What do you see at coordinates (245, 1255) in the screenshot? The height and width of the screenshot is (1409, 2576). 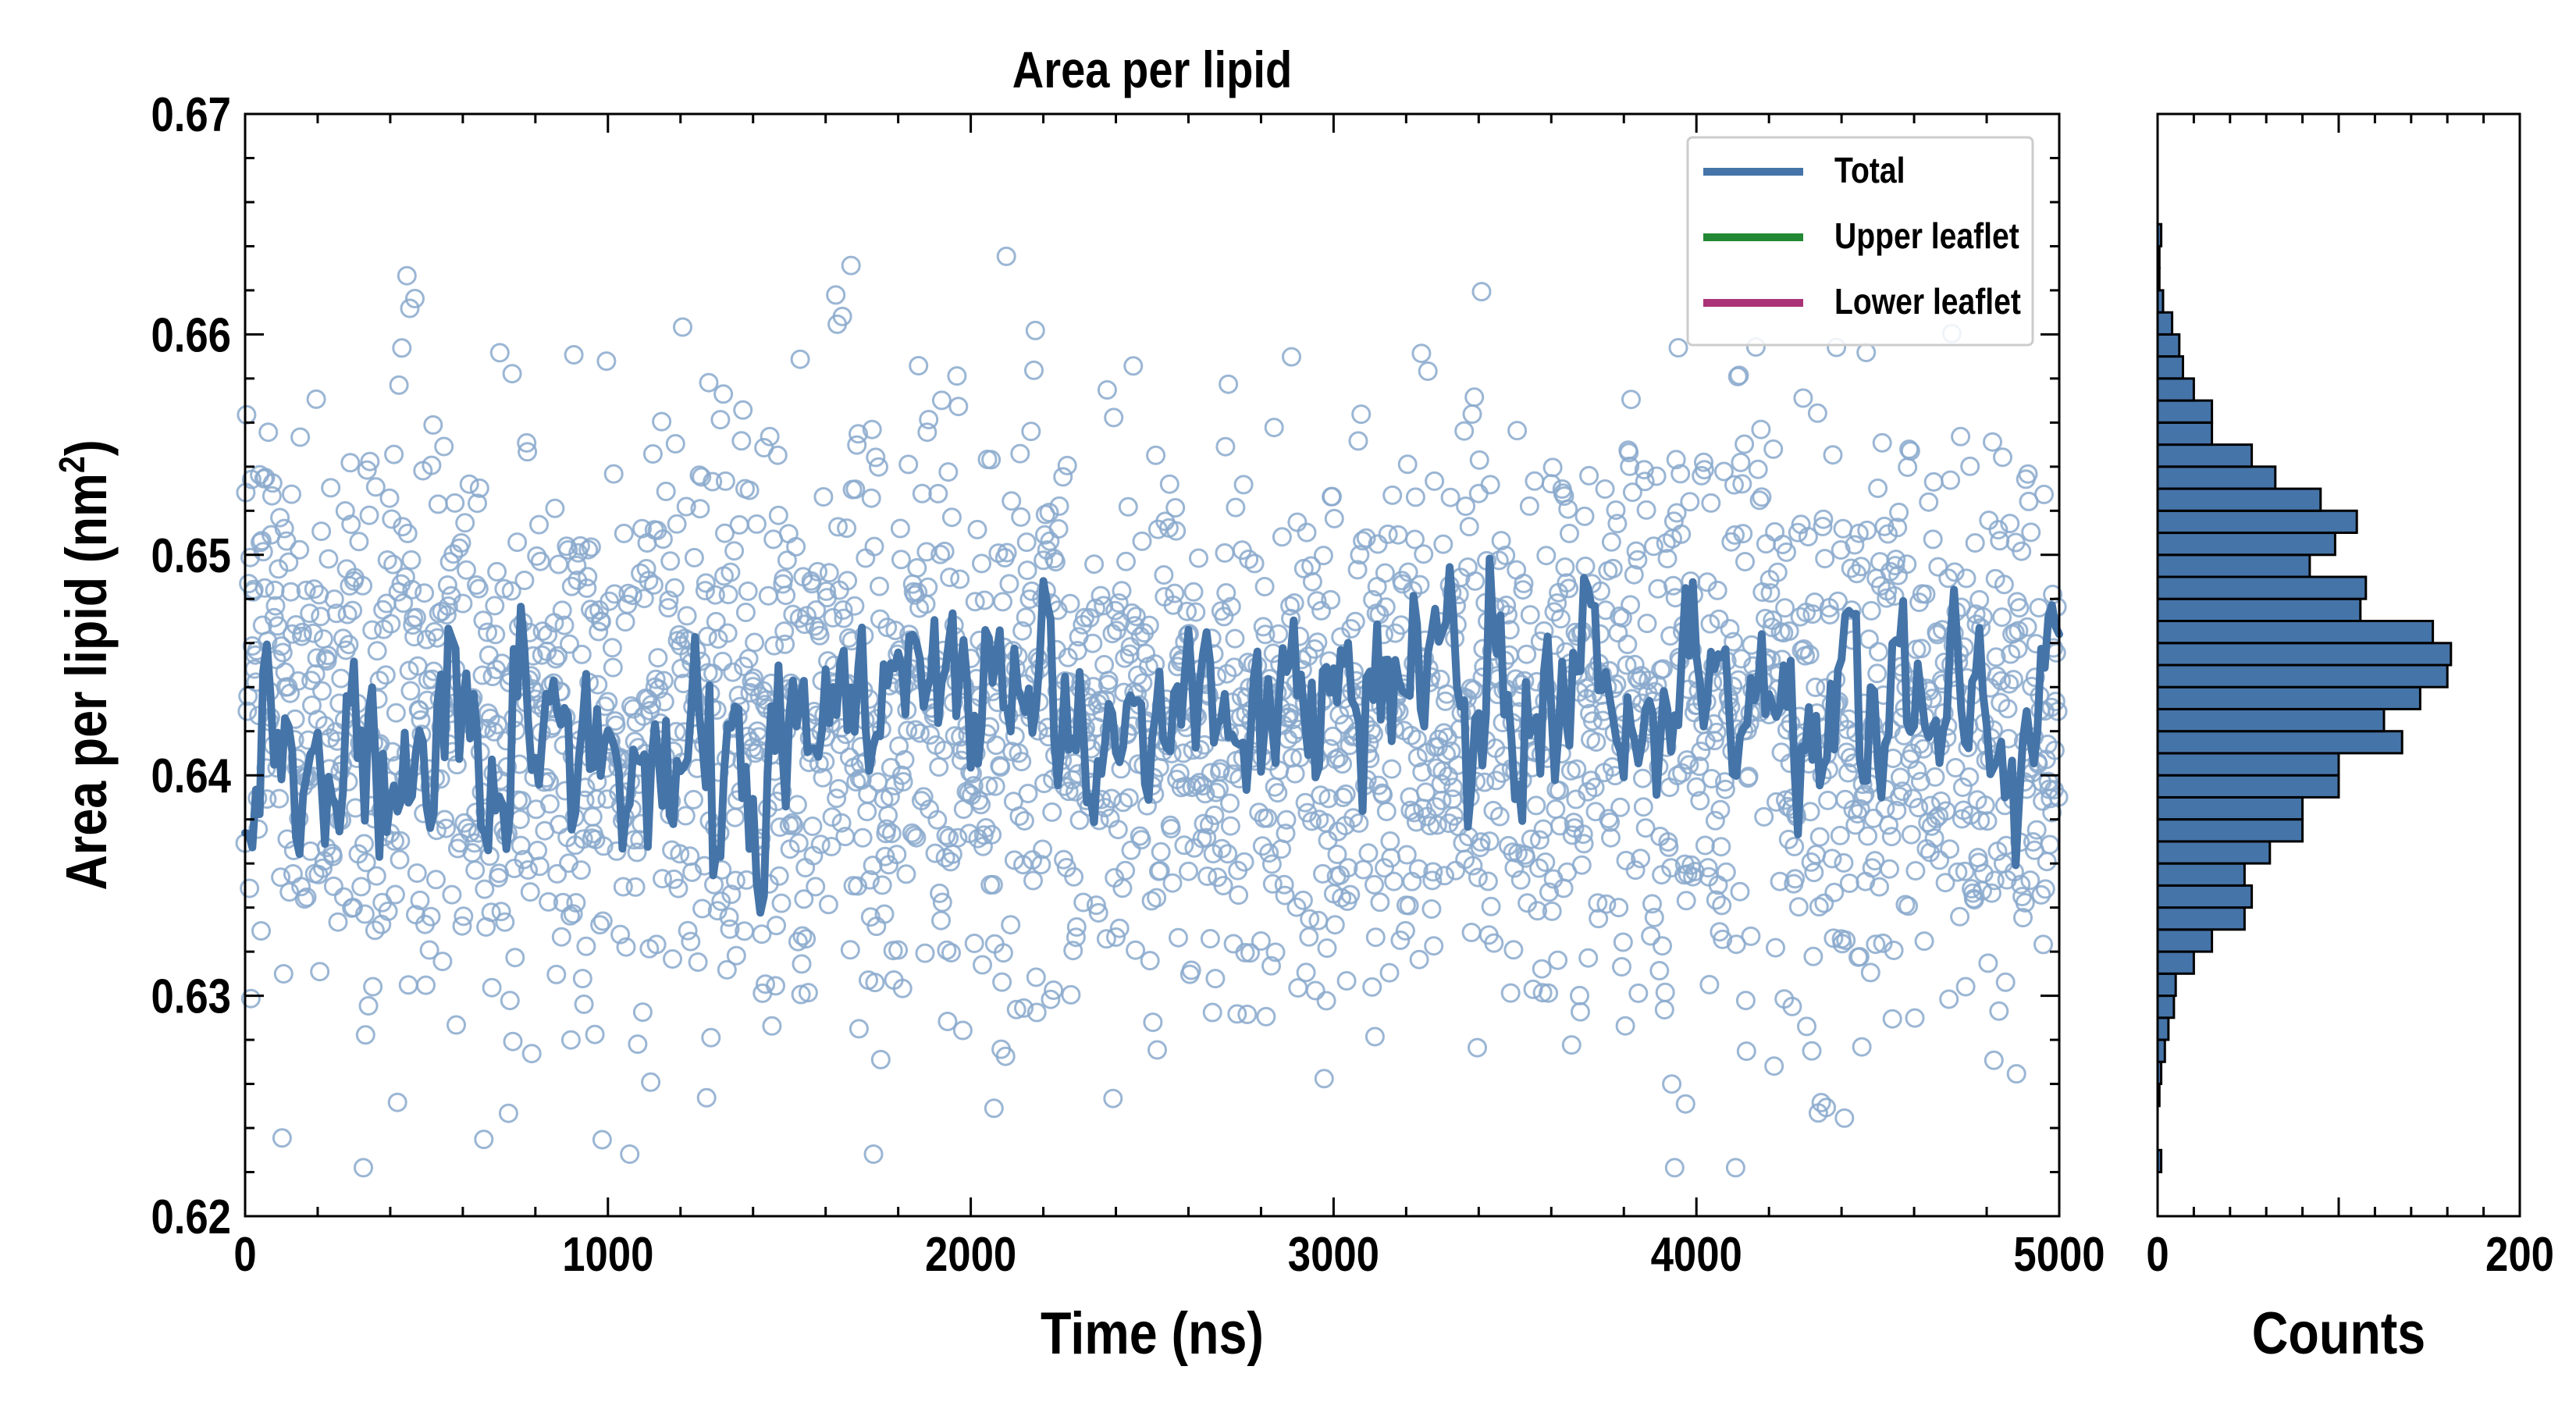 I see `x-tick-label: 0` at bounding box center [245, 1255].